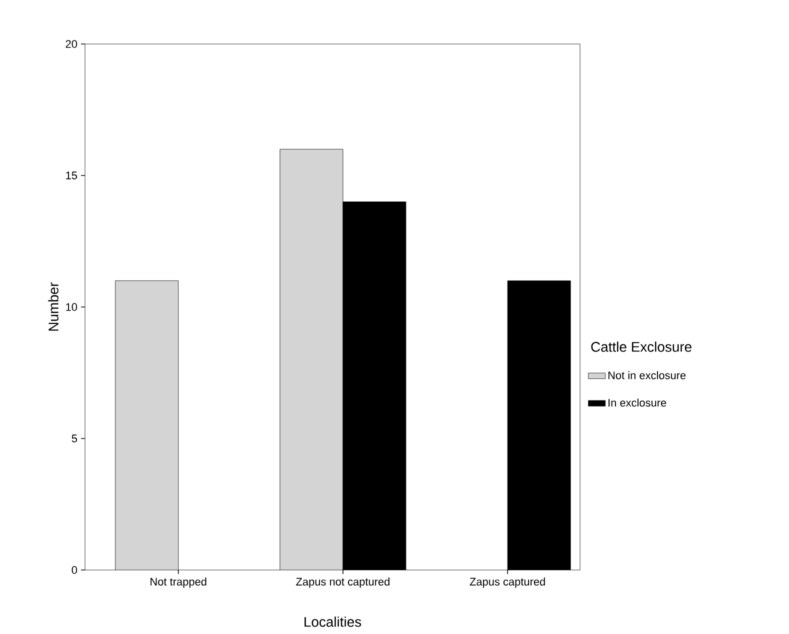 This screenshot has height=634, width=789. What do you see at coordinates (178, 583) in the screenshot?
I see `x-tick-label: Not trapped` at bounding box center [178, 583].